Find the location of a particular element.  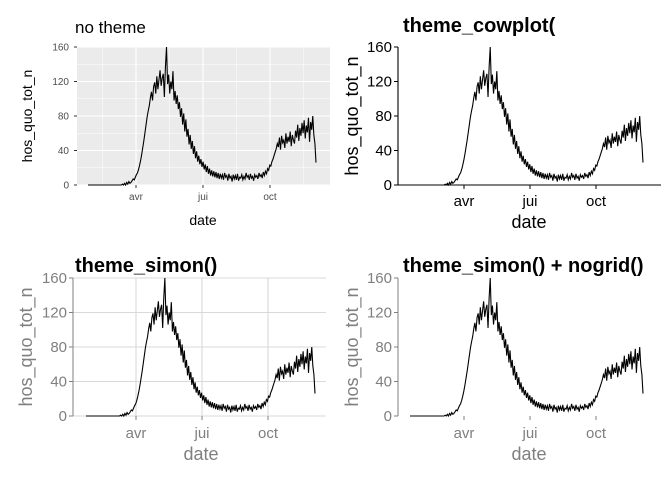

chart-title: theme_simon() is located at coordinates (146, 266).